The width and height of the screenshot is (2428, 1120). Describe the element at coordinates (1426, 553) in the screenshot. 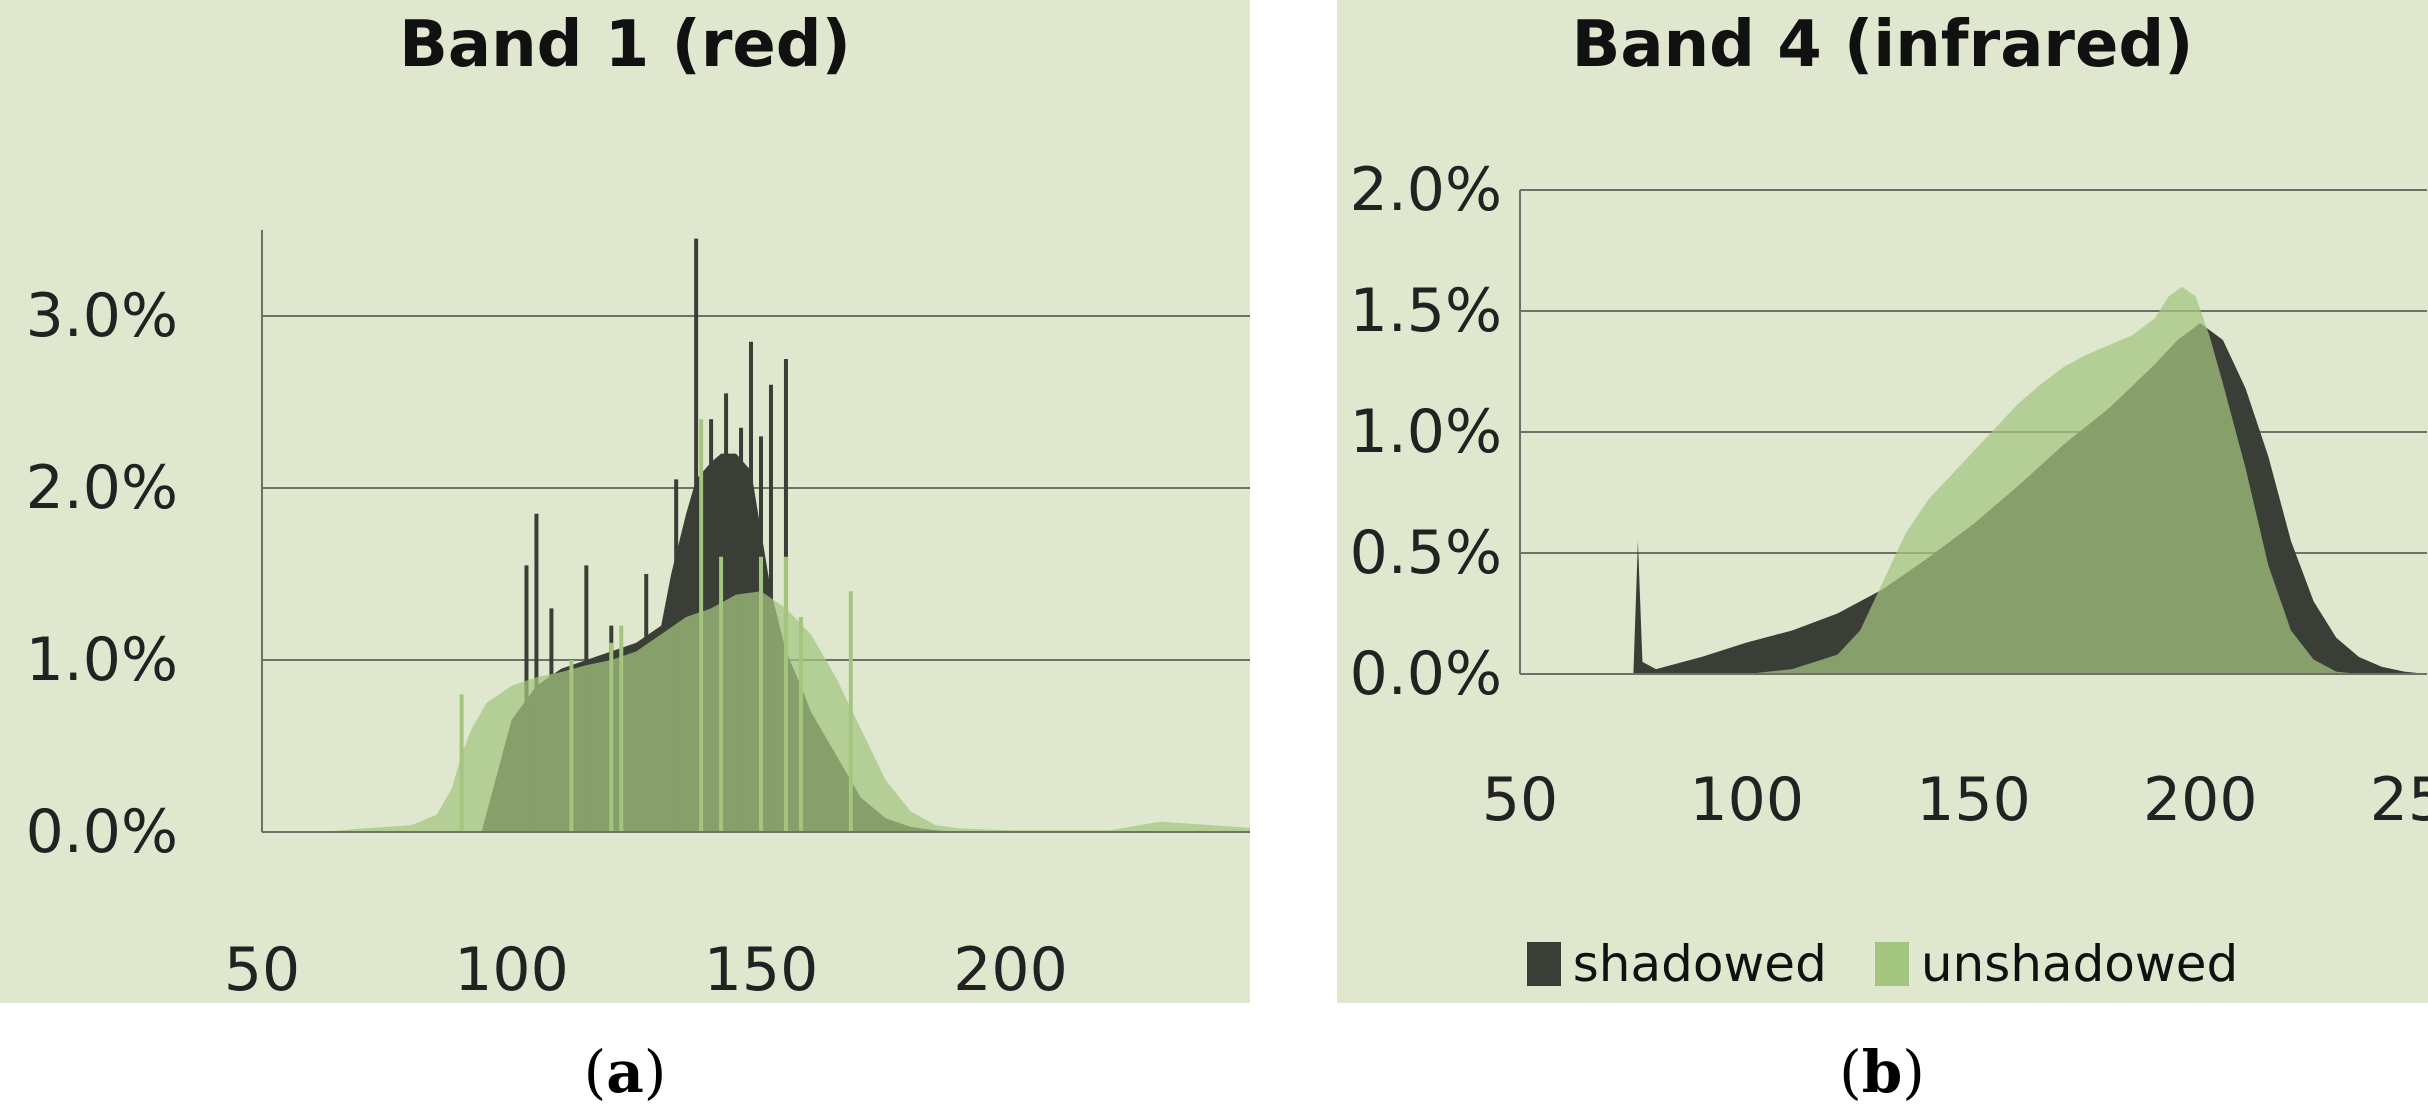

I see `band4-y-tick-label-1: 0.5%` at that location.